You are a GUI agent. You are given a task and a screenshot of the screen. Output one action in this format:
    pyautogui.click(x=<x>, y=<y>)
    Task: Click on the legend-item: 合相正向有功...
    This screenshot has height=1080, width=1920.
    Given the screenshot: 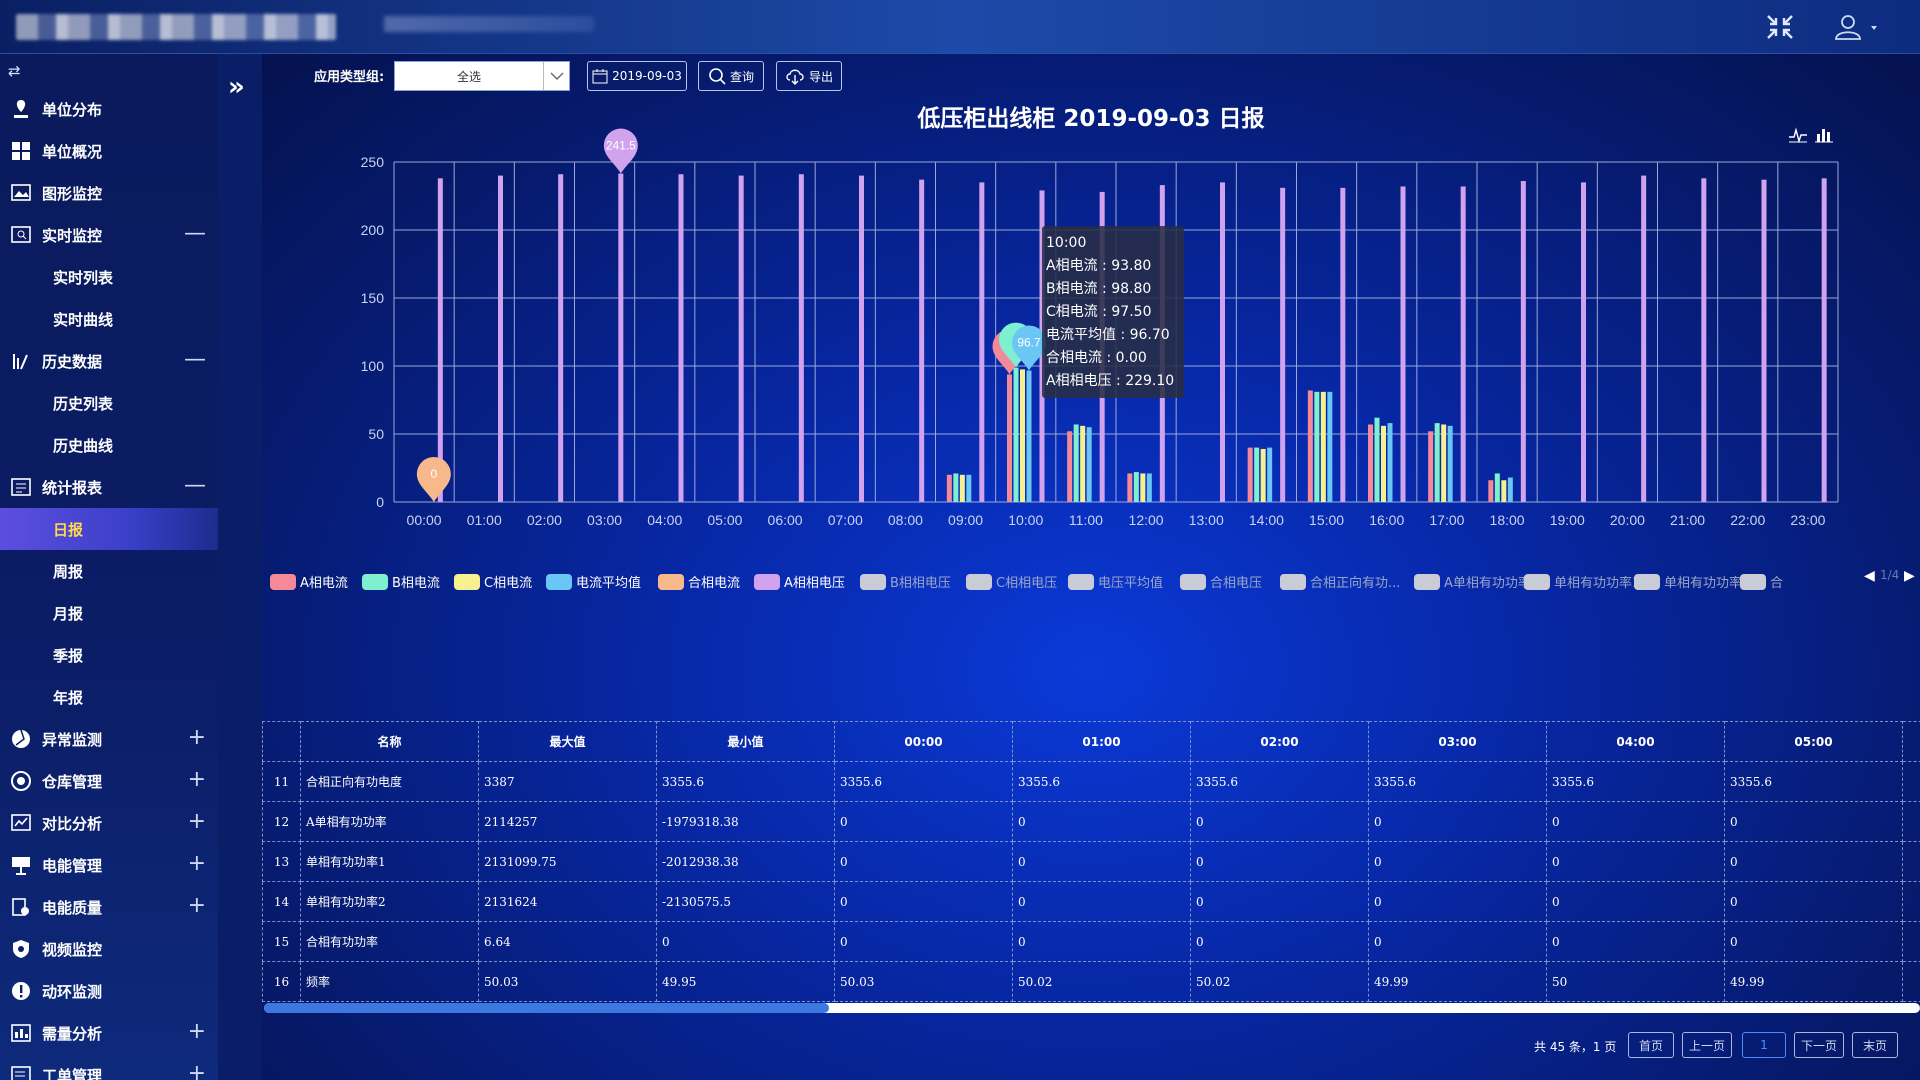 What is the action you would take?
    pyautogui.click(x=1340, y=581)
    